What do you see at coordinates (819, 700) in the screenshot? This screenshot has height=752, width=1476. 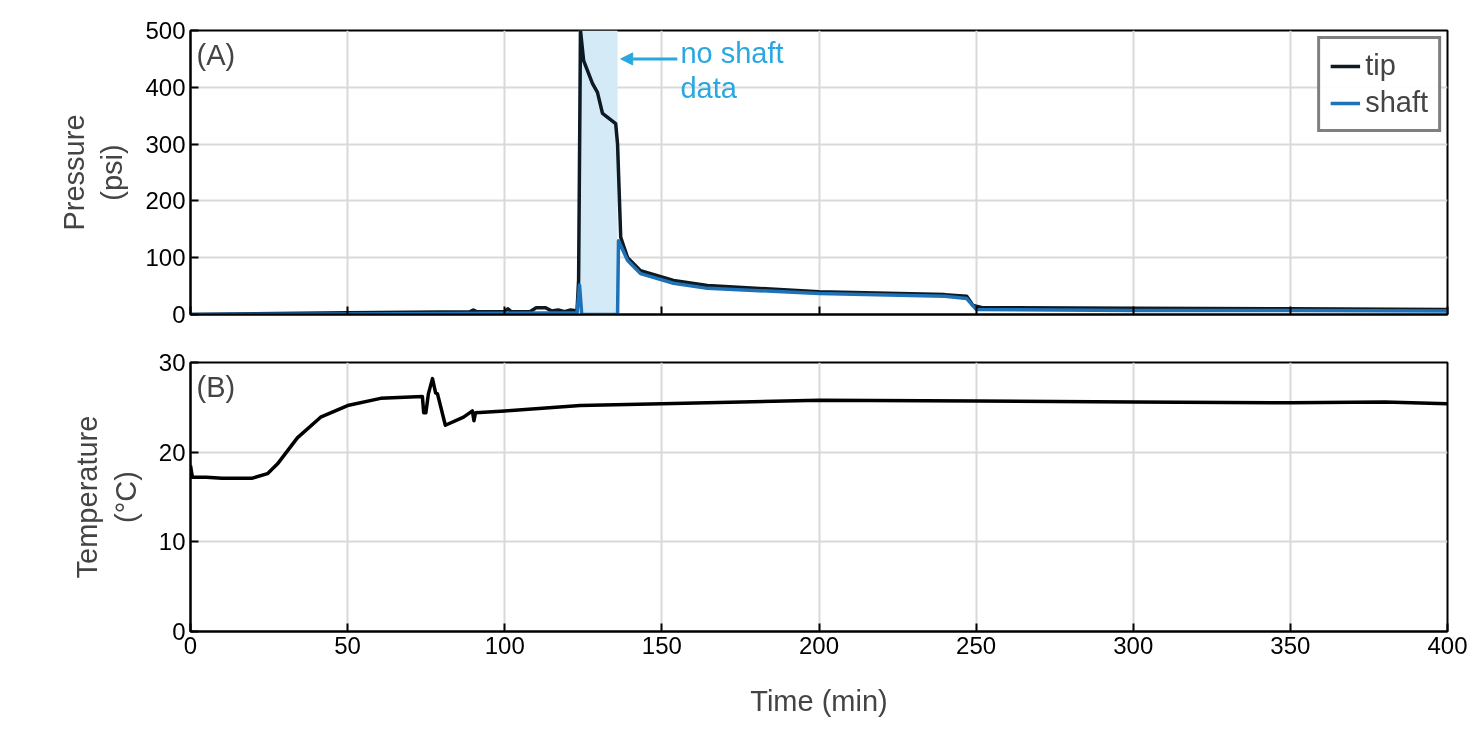 I see `x-axis-title: Time (min)` at bounding box center [819, 700].